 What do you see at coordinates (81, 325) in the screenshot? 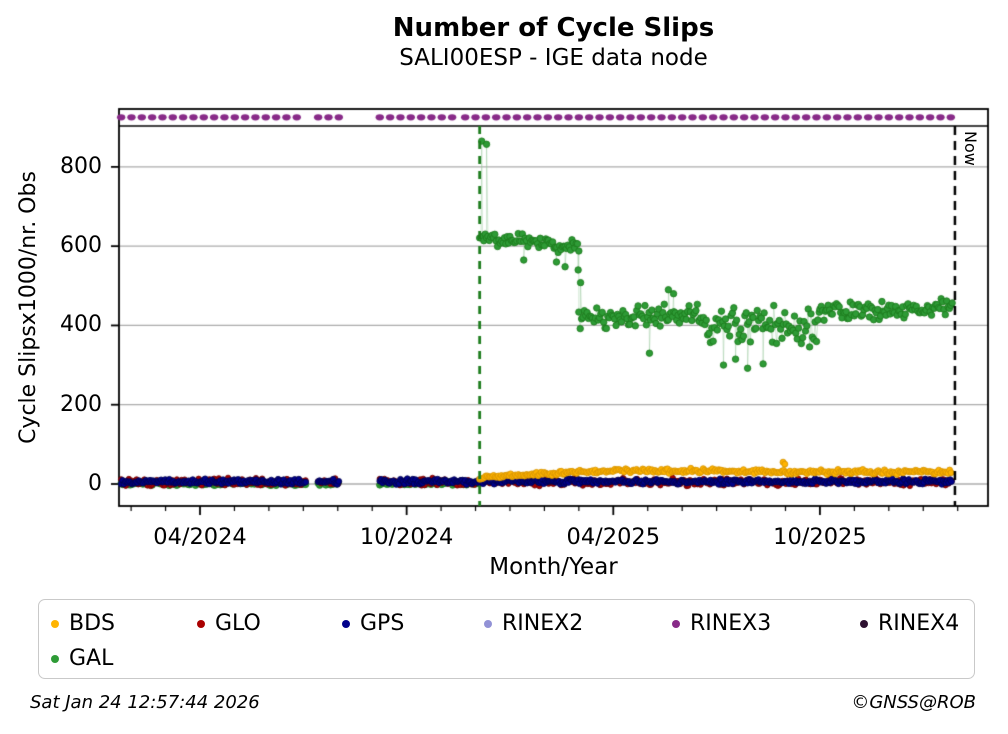
I see `y-tick-label: 400` at bounding box center [81, 325].